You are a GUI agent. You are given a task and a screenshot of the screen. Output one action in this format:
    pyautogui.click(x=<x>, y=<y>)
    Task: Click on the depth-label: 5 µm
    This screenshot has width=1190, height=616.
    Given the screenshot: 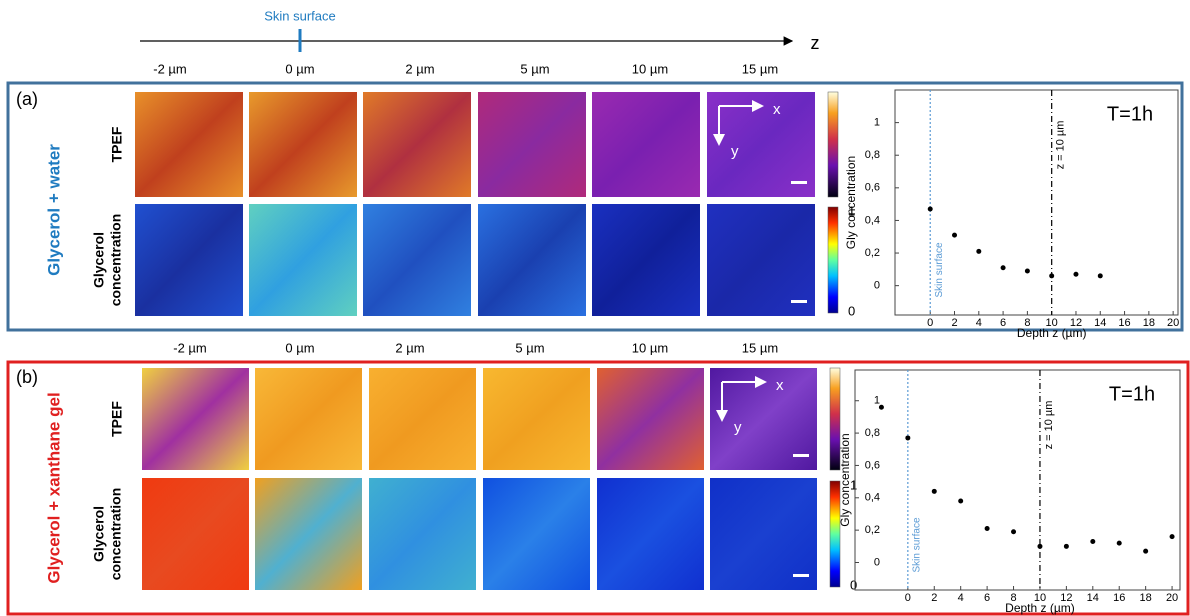 What is the action you would take?
    pyautogui.click(x=529, y=347)
    